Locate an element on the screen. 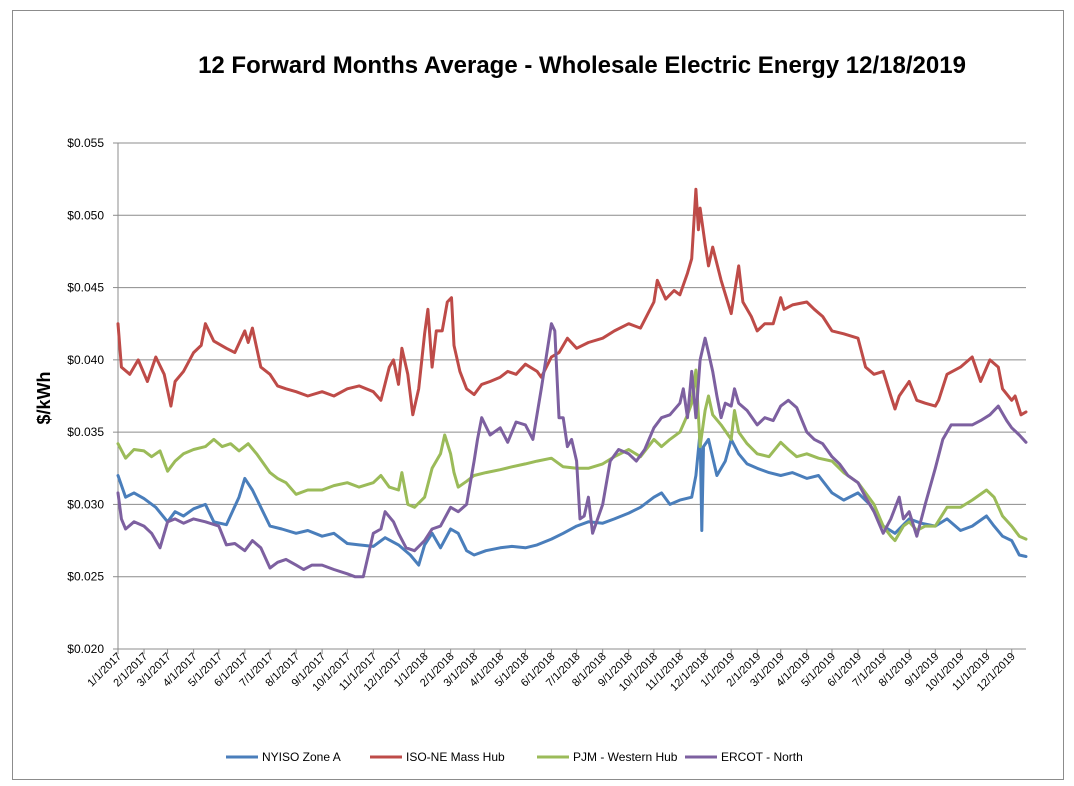 The image size is (1074, 786). y-tick-label: $0.055 is located at coordinates (85, 143).